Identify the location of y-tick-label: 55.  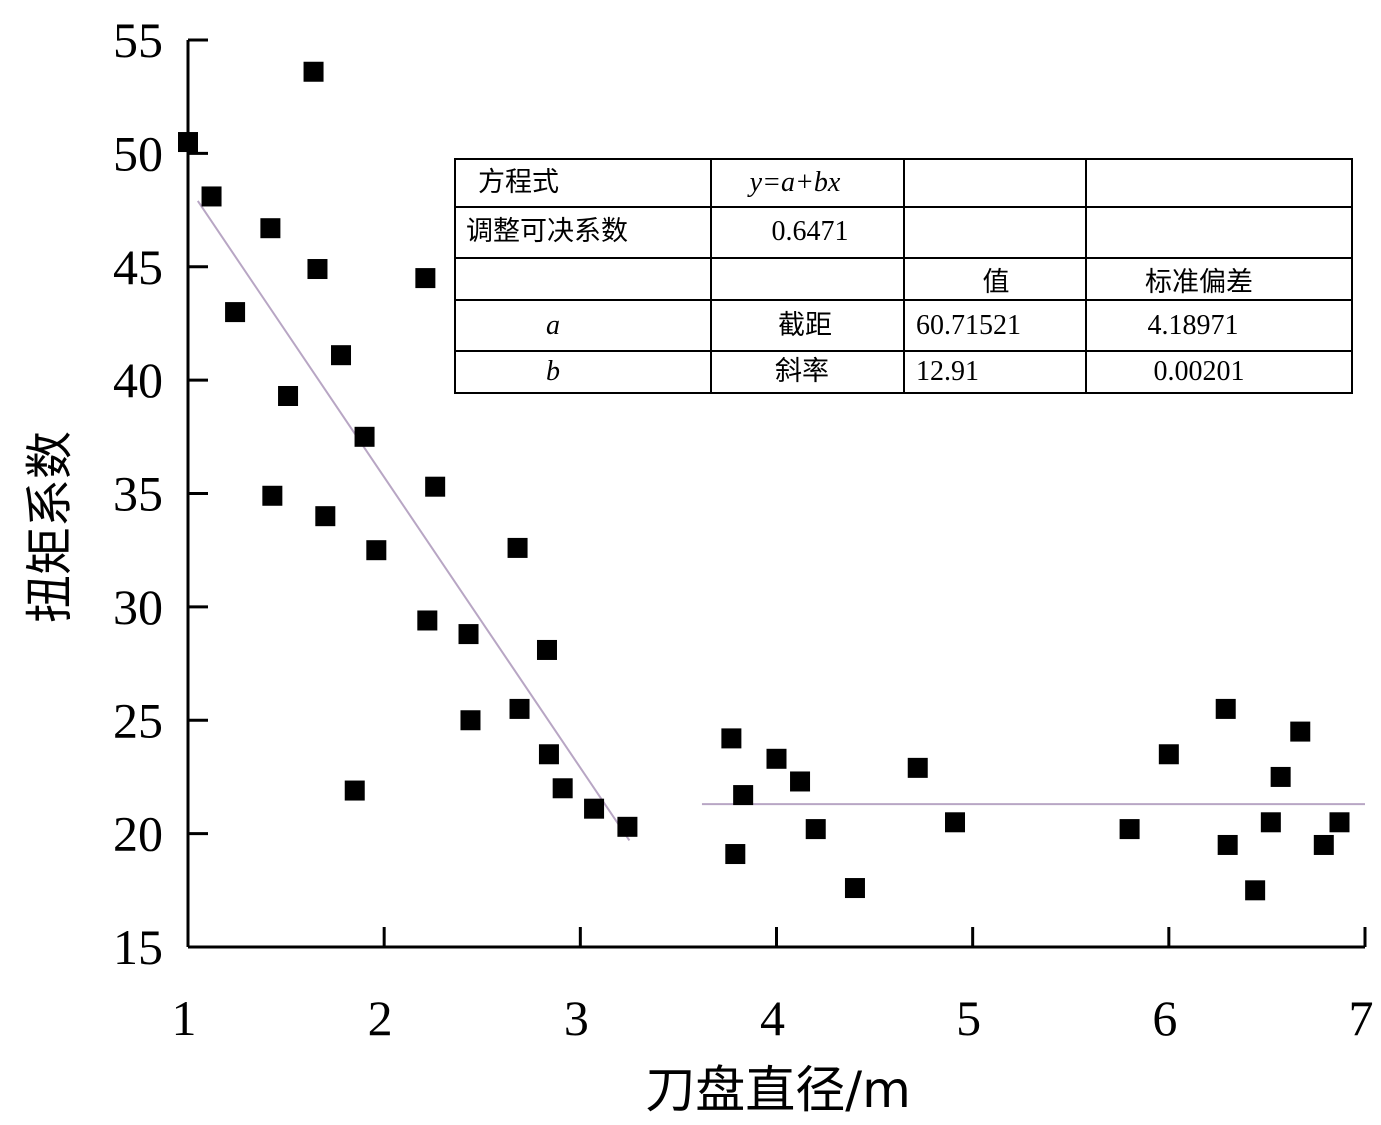
(138, 40).